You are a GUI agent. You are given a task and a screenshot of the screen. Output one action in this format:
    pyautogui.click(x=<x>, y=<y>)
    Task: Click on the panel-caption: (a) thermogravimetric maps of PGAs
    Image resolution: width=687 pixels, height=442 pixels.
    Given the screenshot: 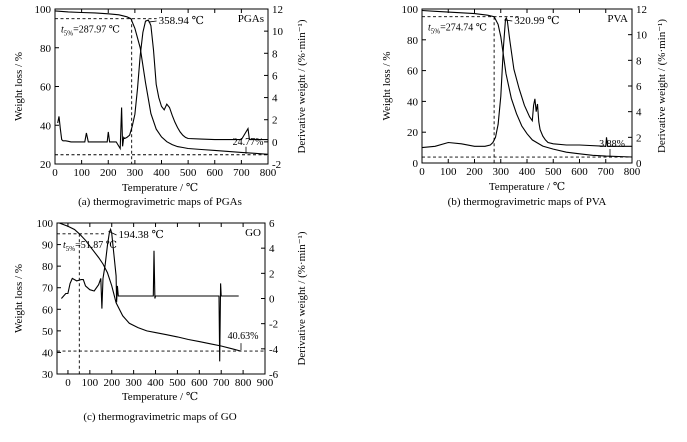 What is the action you would take?
    pyautogui.click(x=160, y=202)
    